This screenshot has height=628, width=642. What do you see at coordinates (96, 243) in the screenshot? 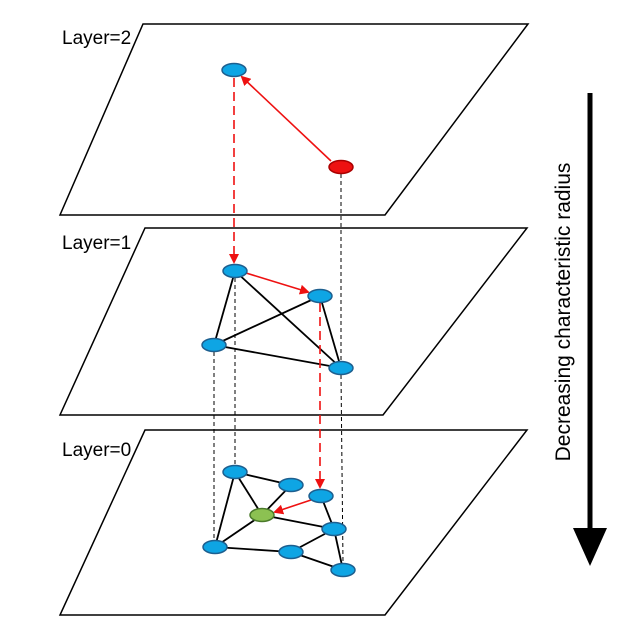
I see `layer-1-label: Layer=1` at bounding box center [96, 243].